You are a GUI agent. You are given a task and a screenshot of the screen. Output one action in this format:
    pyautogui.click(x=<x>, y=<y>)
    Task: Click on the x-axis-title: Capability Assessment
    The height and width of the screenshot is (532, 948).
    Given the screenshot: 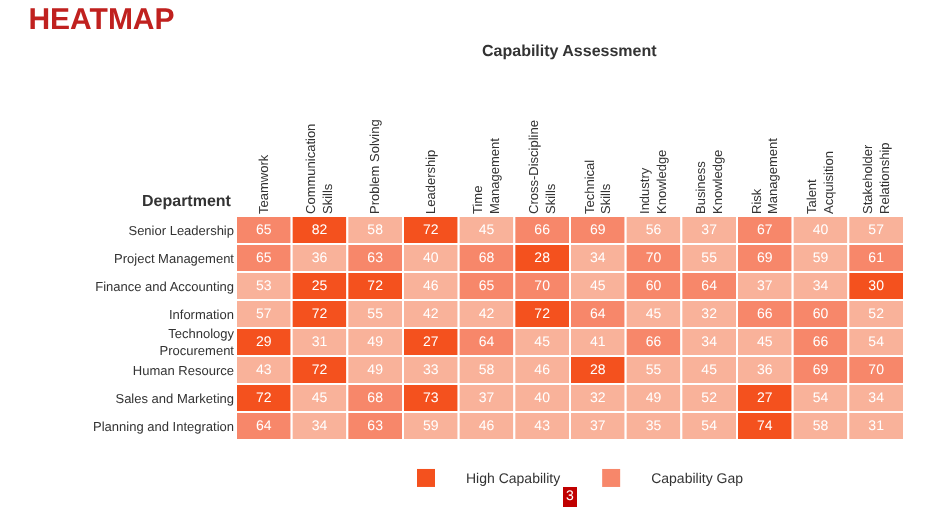 What is the action you would take?
    pyautogui.click(x=570, y=51)
    